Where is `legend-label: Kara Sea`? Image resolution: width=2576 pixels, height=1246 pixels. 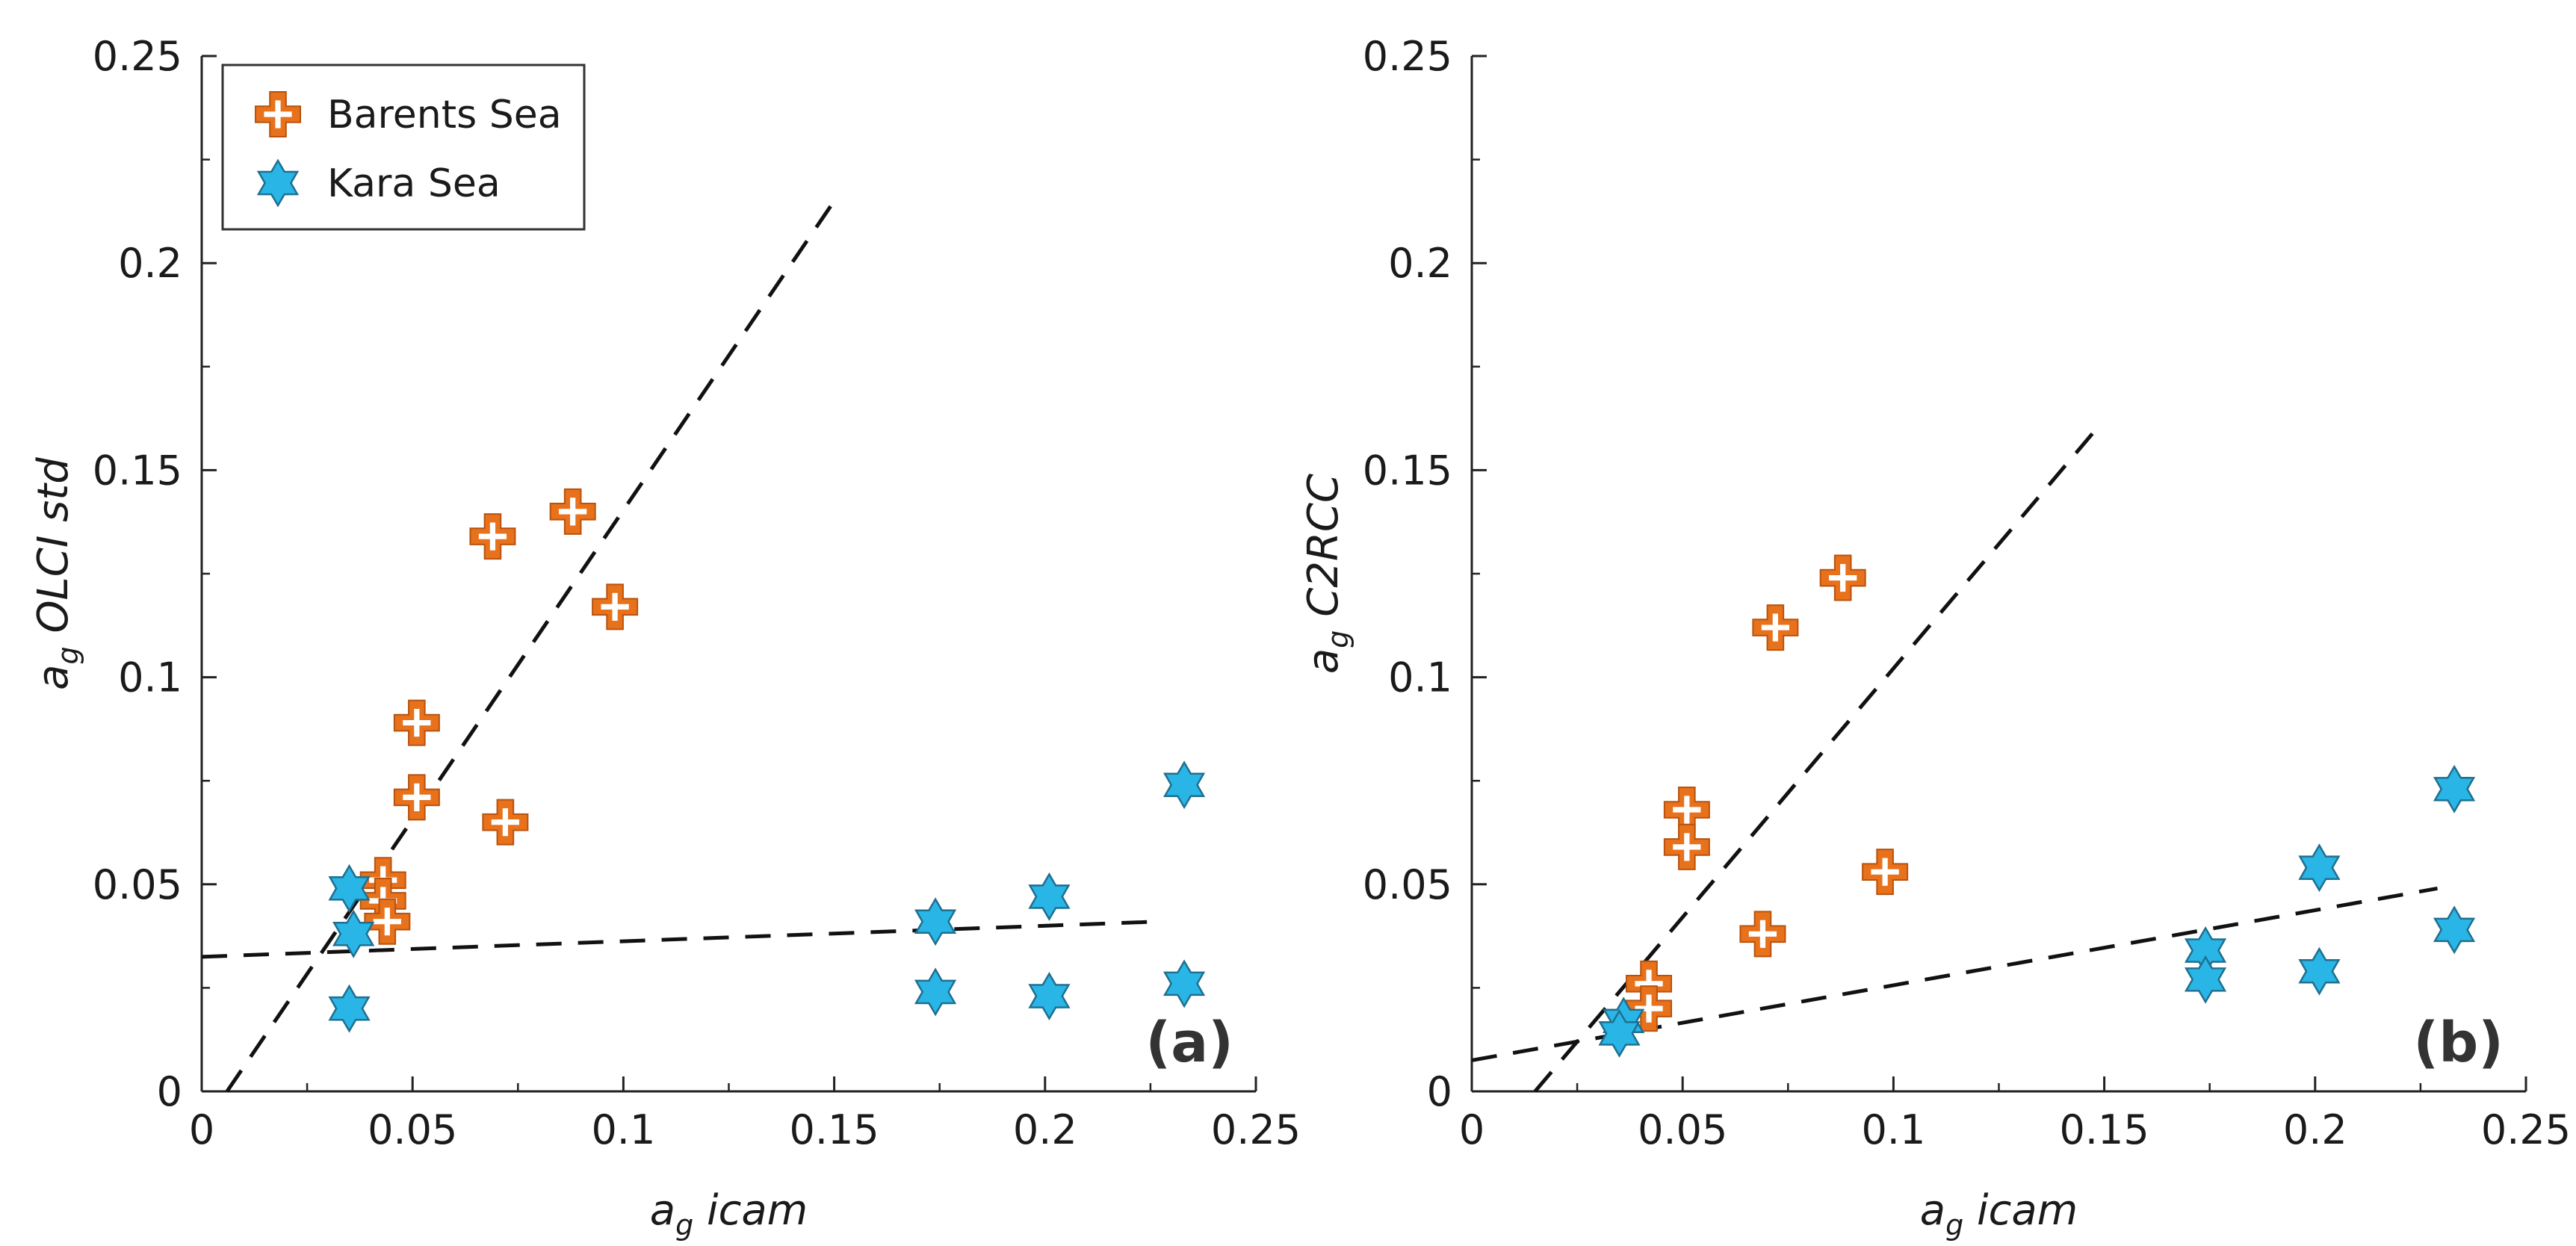
legend-label: Kara Sea is located at coordinates (414, 183).